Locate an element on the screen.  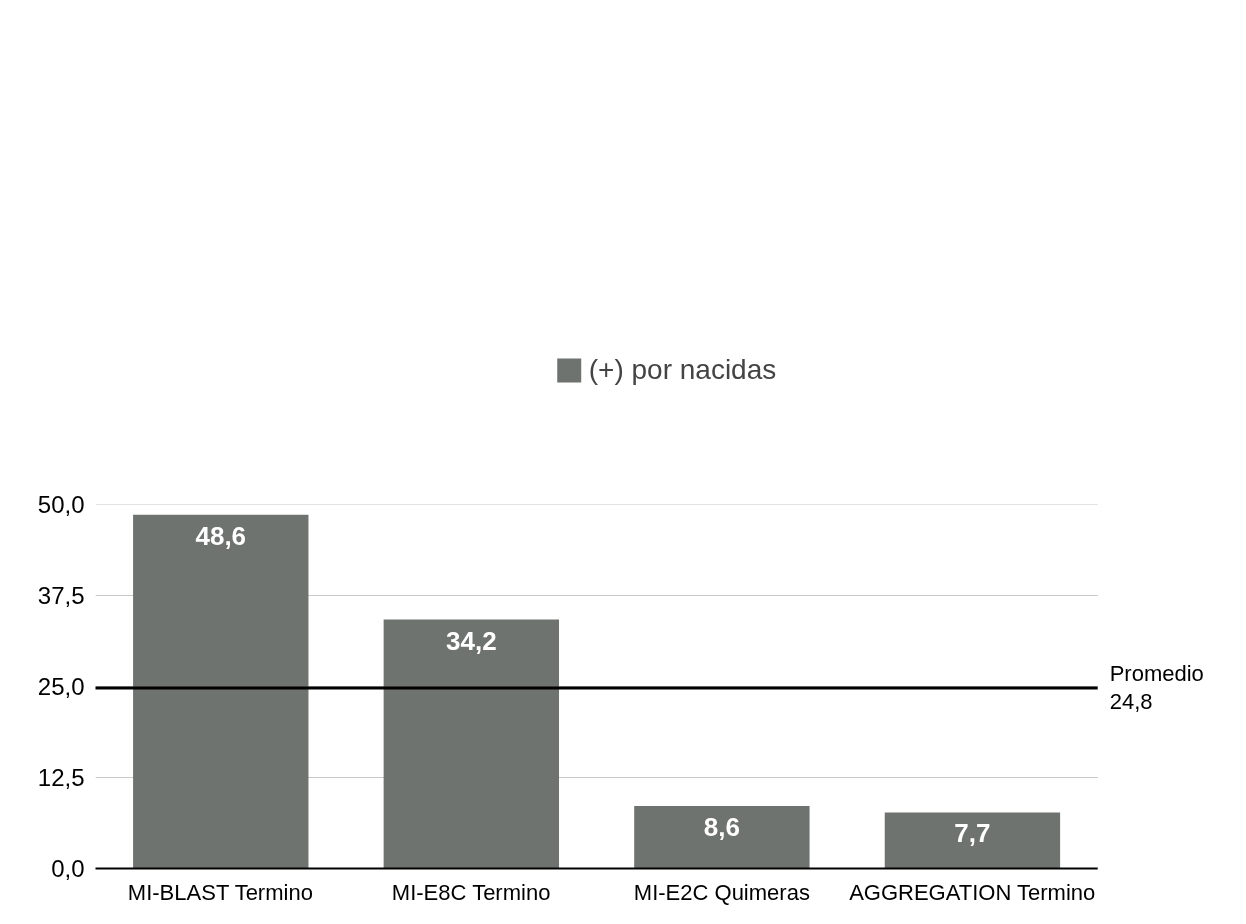
x-tick-label: MI-E8C Termino is located at coordinates (471, 892).